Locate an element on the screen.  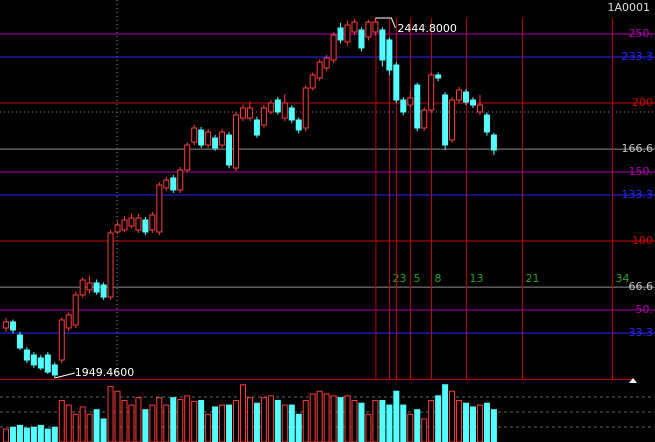
chart-title: 1A0001 is located at coordinates (628, 7).